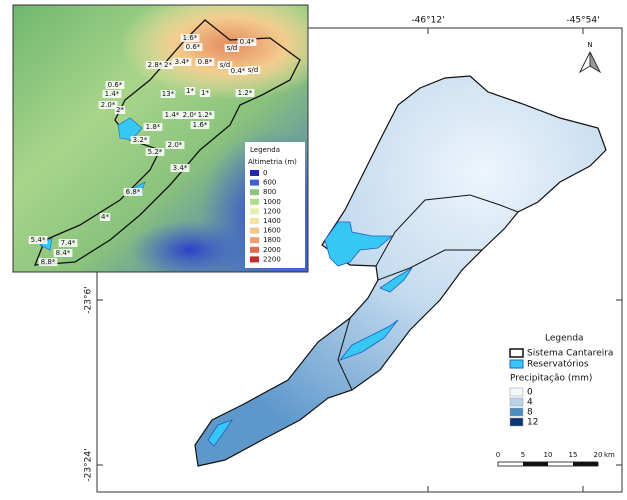 This screenshot has height=500, width=627. I want to click on station-label: 7.4*, so click(68, 243).